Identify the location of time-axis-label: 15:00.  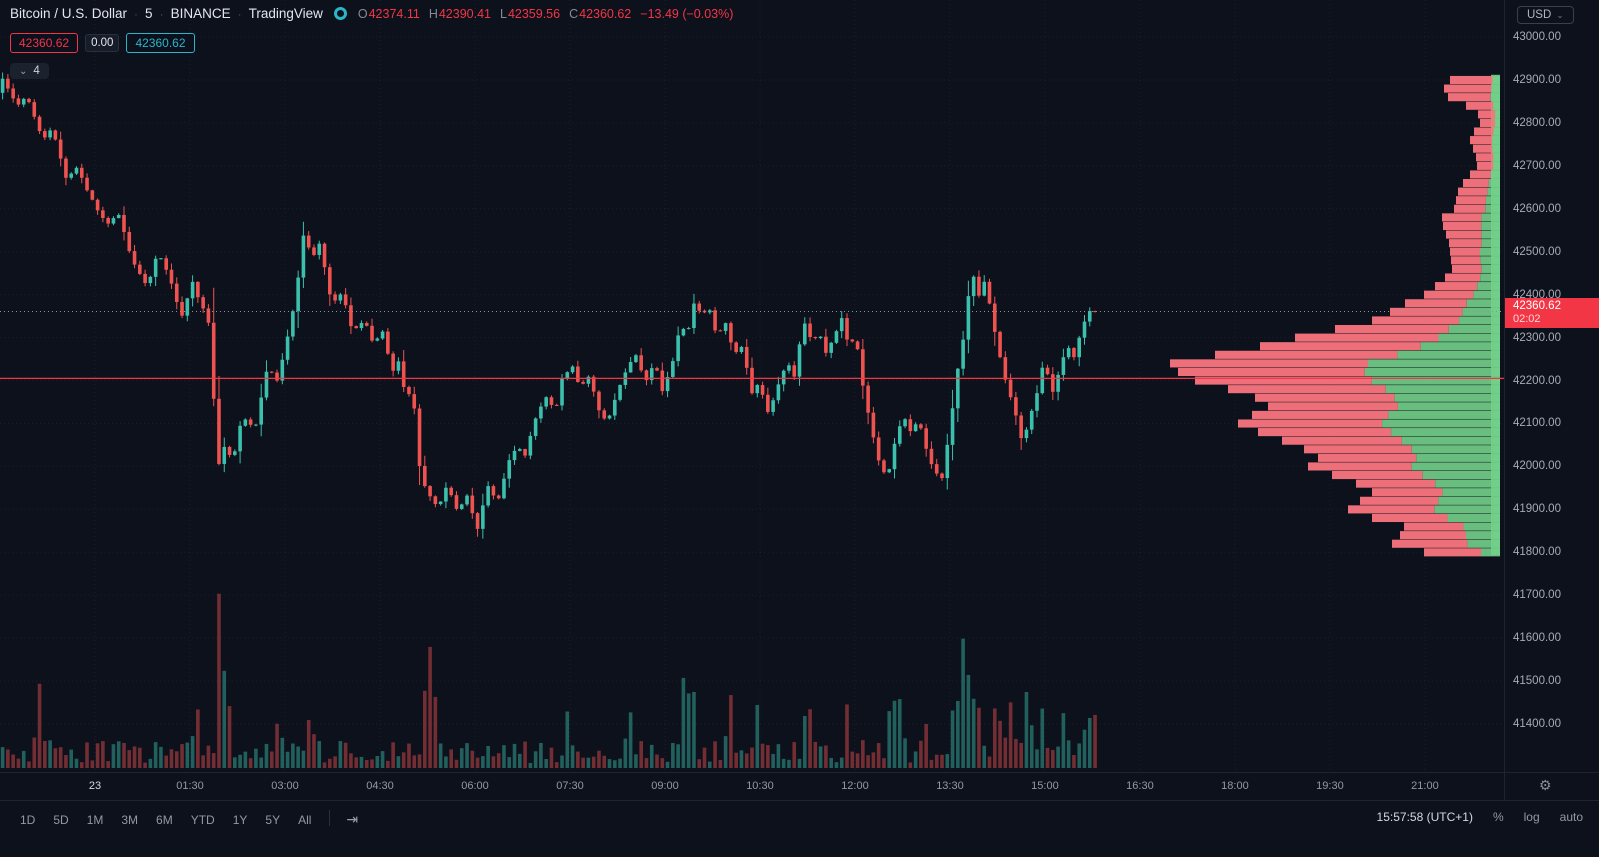
(1045, 786).